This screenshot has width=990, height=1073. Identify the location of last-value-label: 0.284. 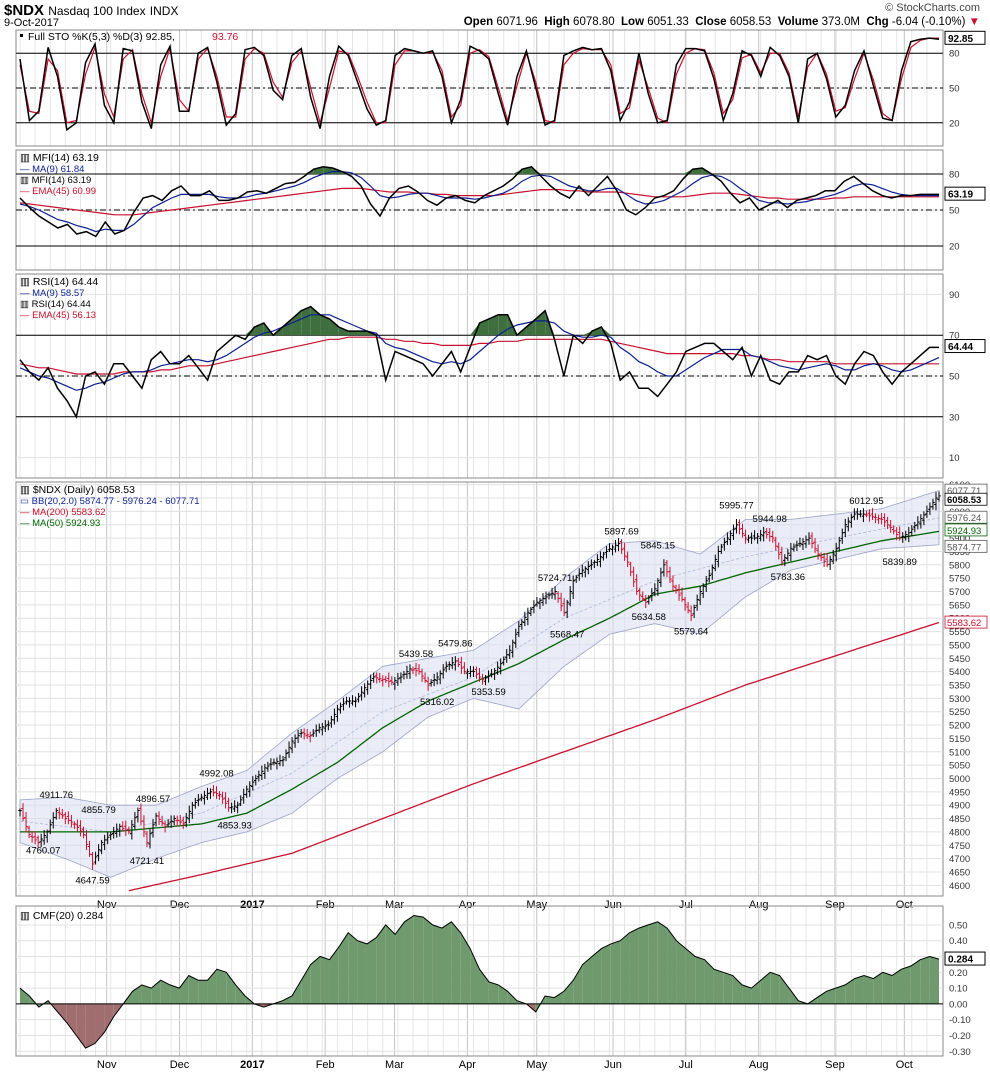
(960, 960).